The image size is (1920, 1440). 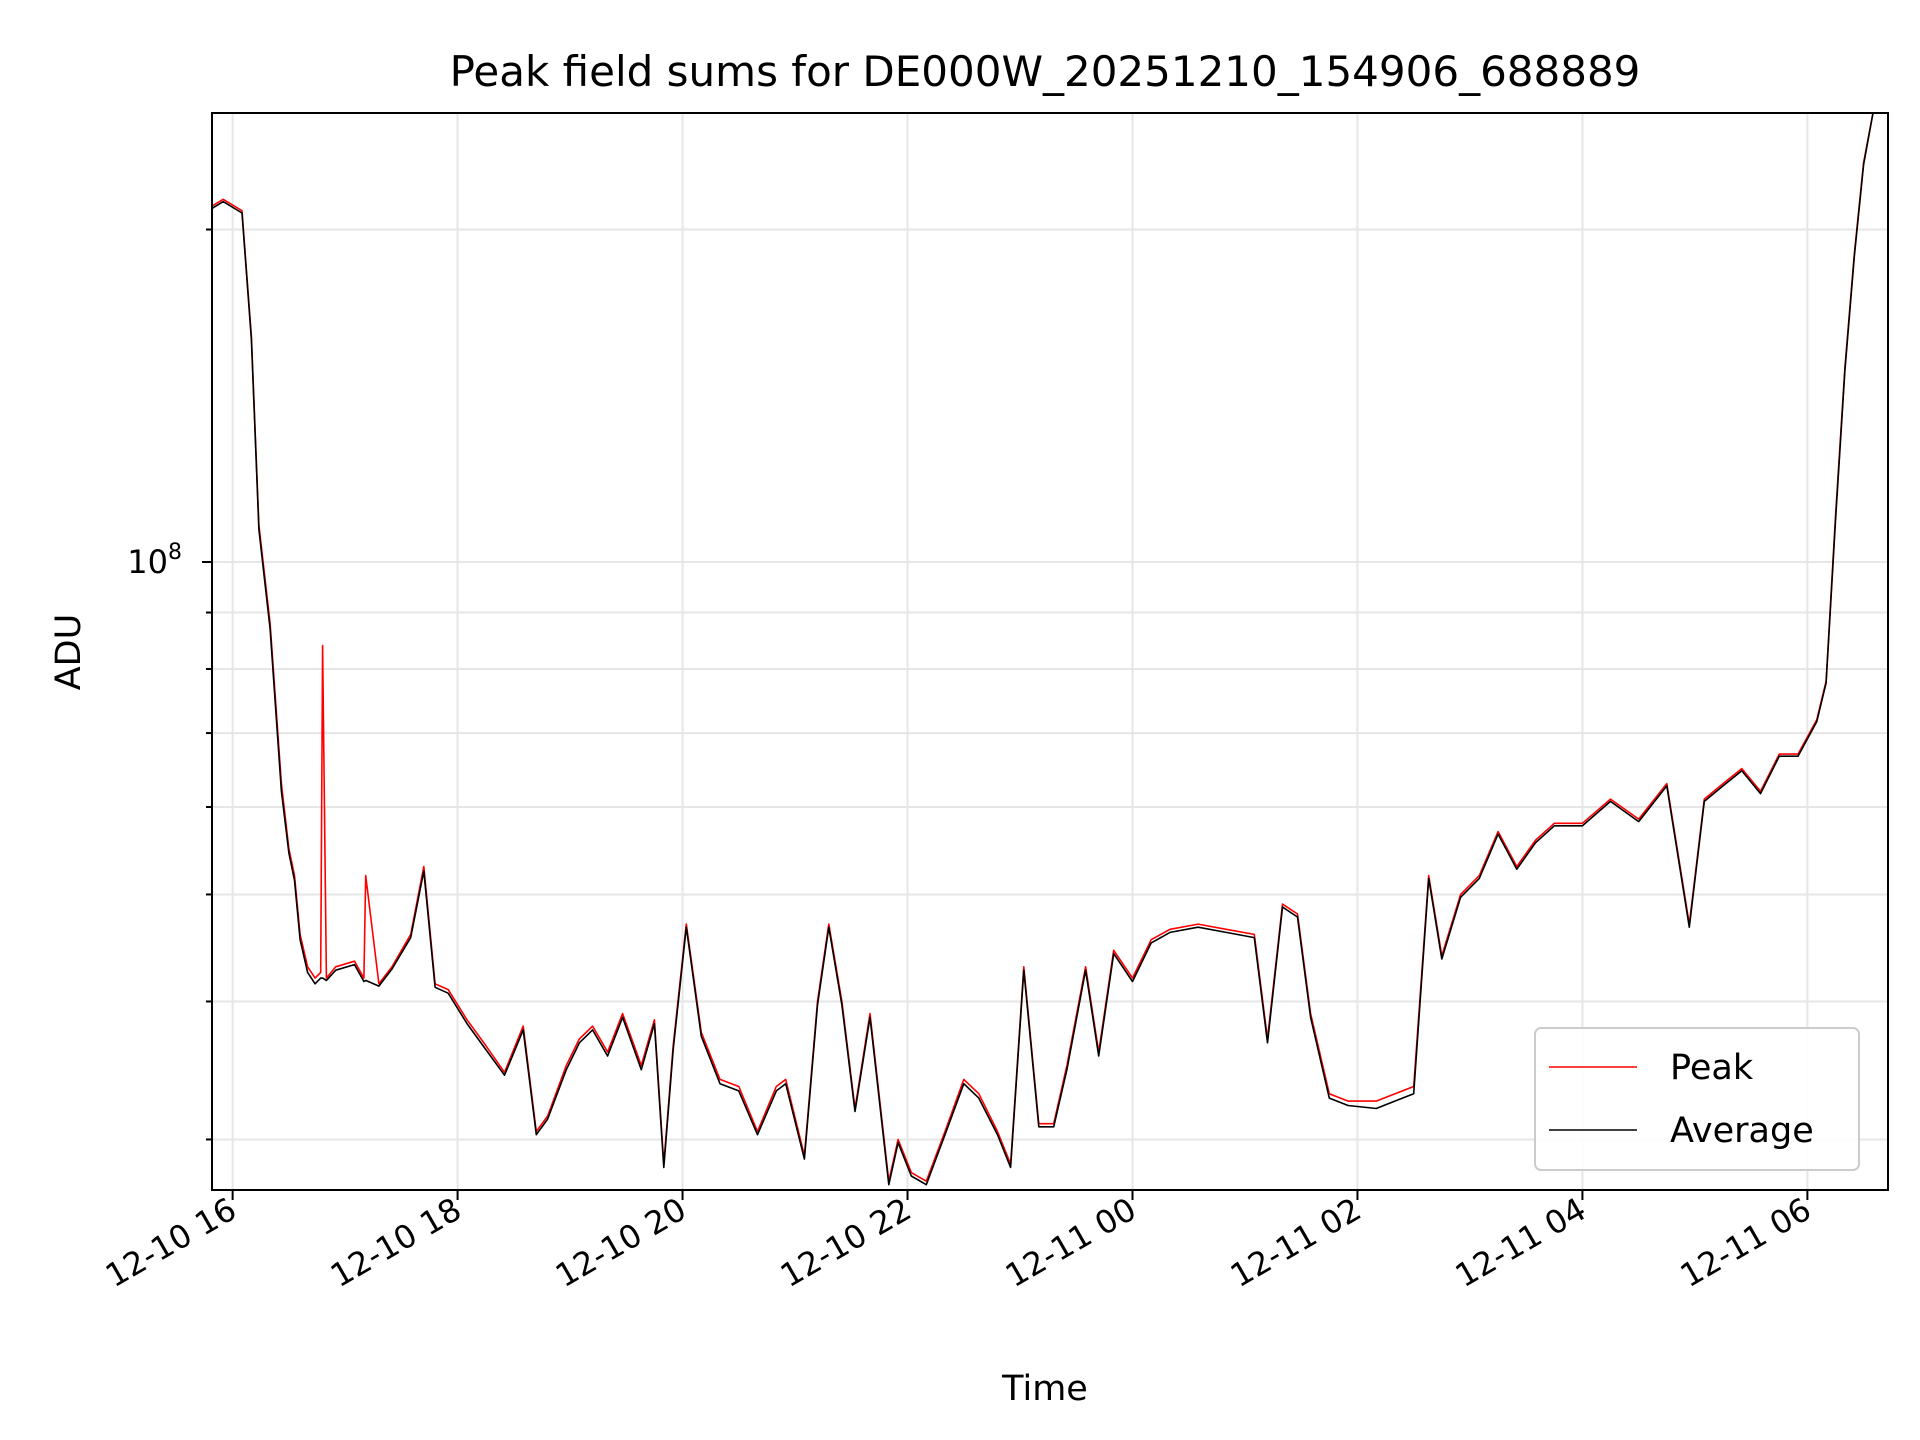 I want to click on legend-peak-label: Peak, so click(x=1712, y=1068).